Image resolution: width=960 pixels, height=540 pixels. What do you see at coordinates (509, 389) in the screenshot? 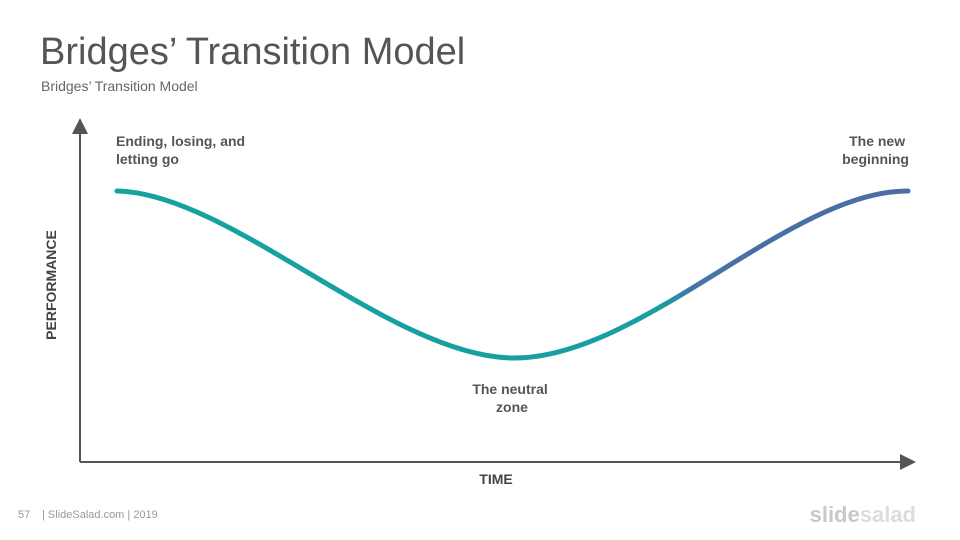
I see `annotation-line: The neutral` at bounding box center [509, 389].